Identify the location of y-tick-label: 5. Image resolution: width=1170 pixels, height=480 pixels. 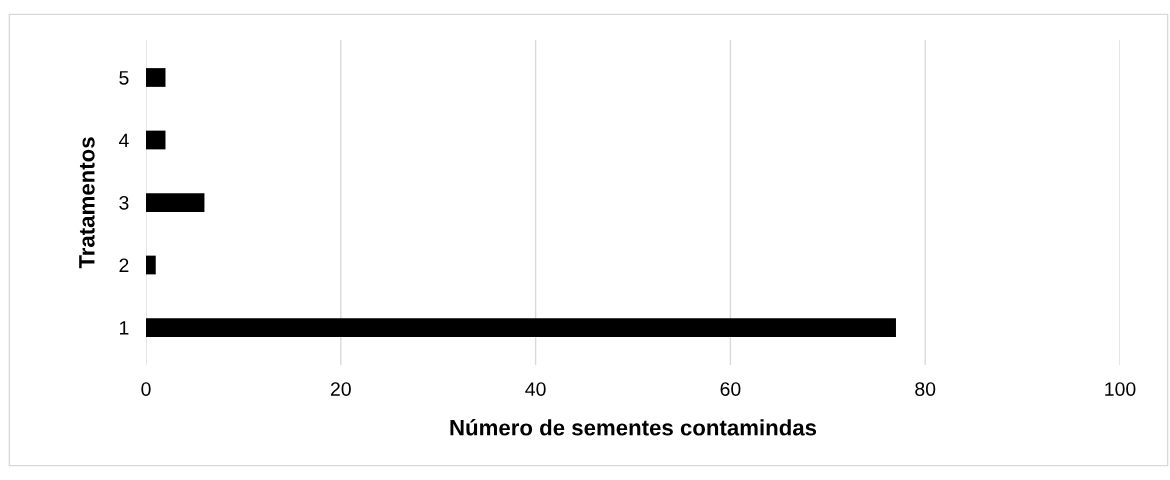
(124, 78).